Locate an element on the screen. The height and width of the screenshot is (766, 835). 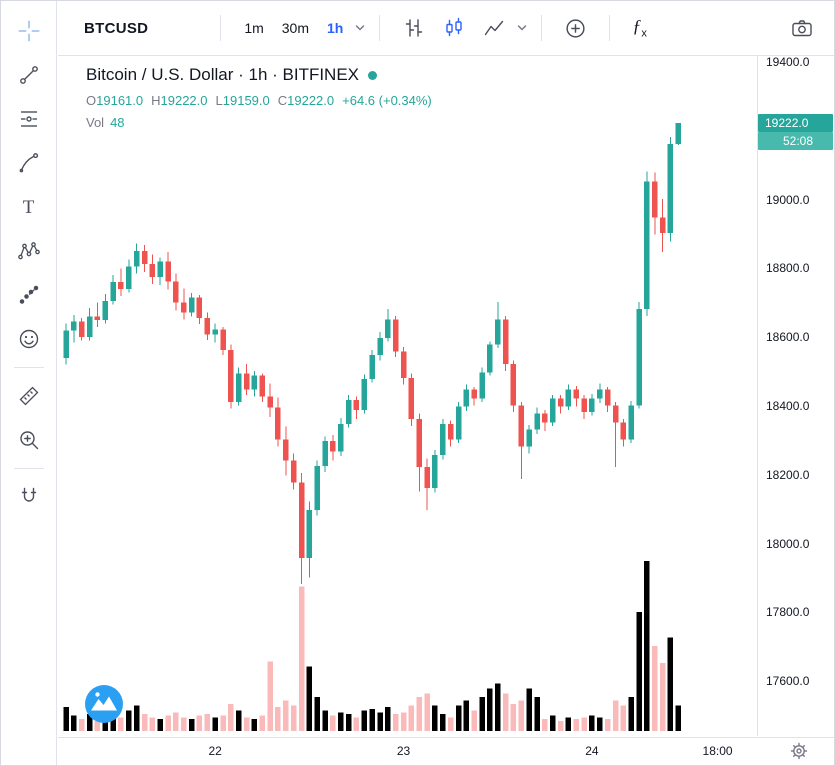
fib-retracement-tool-button is located at coordinates (29, 119).